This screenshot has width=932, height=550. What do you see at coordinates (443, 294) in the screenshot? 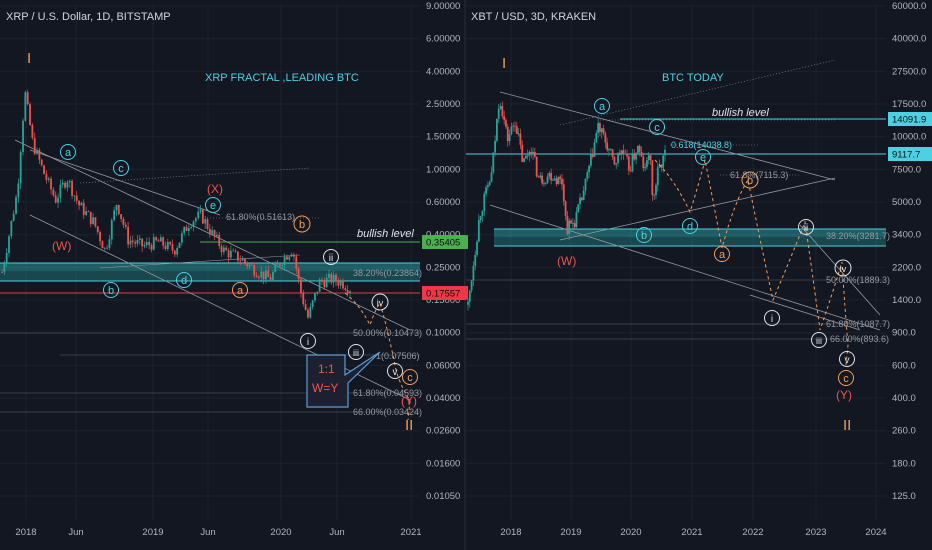
I see `l-price-badge: 0.17557` at bounding box center [443, 294].